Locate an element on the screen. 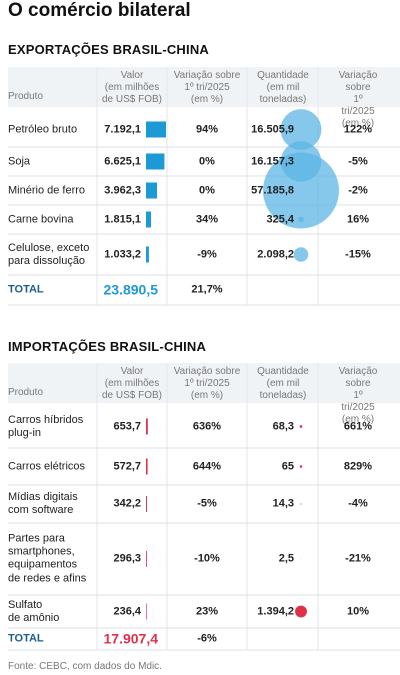 Image resolution: width=400 pixels, height=675 pixels. quantity-label: 65 is located at coordinates (287, 465).